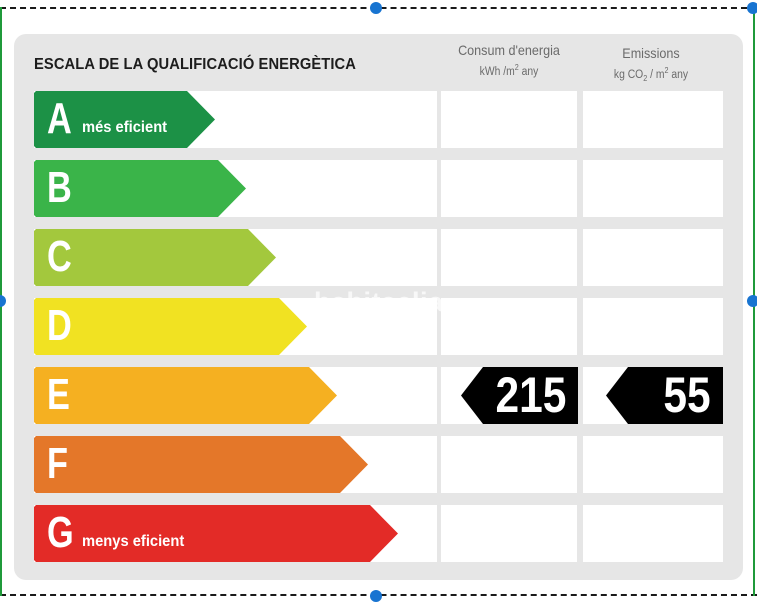  Describe the element at coordinates (59, 325) in the screenshot. I see `rating-letter-d: D` at that location.